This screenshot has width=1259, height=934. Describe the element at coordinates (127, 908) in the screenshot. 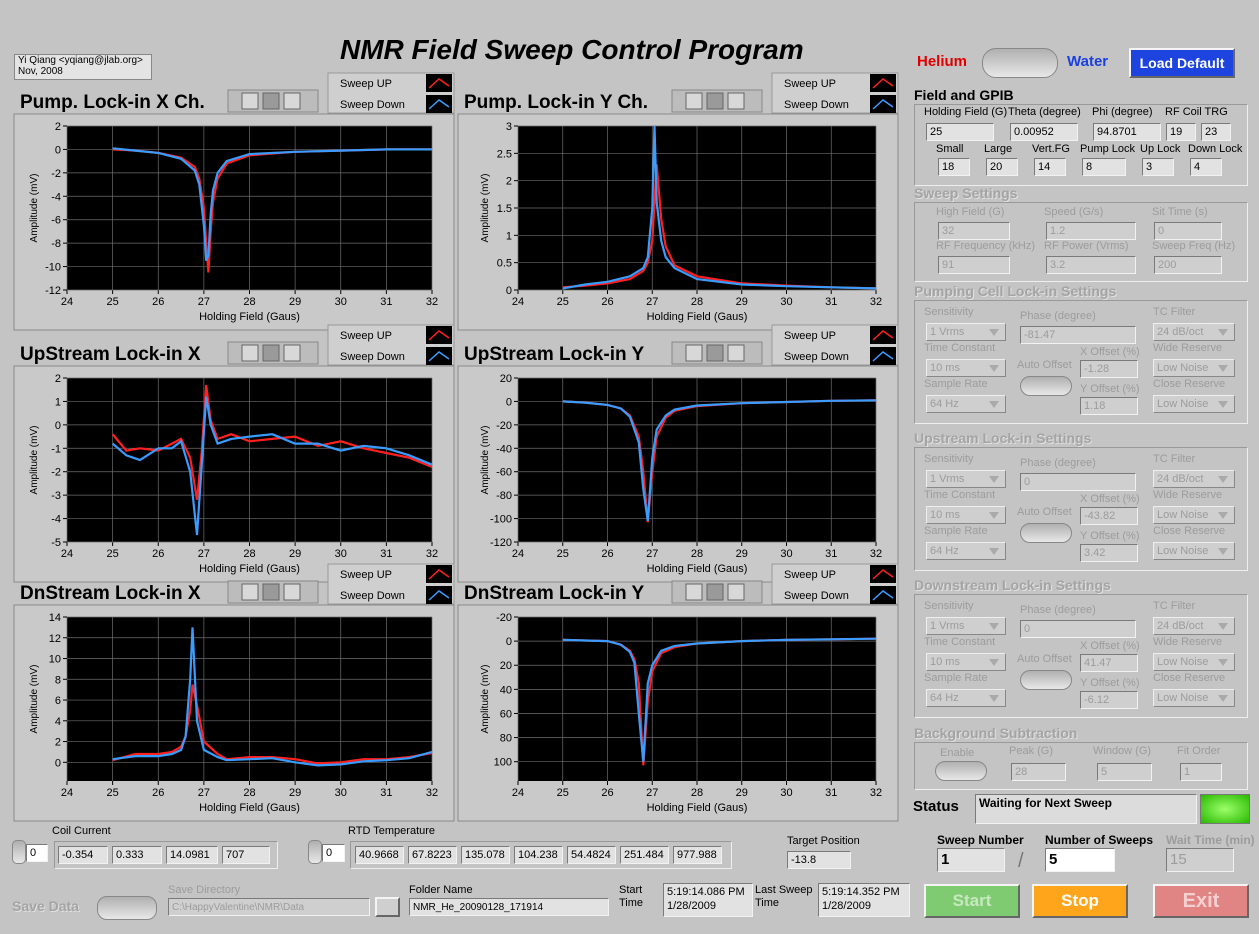

I see `save-toggle` at that location.